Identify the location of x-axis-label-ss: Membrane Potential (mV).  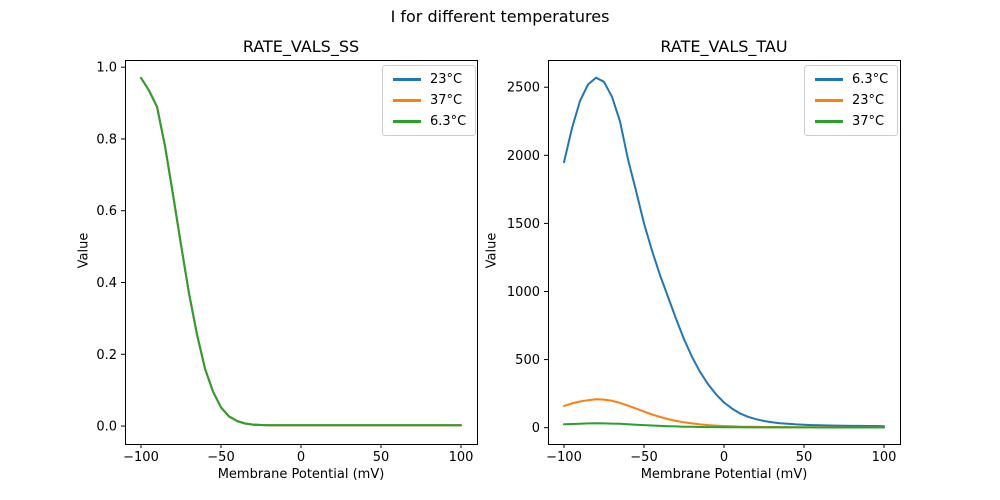
(301, 474).